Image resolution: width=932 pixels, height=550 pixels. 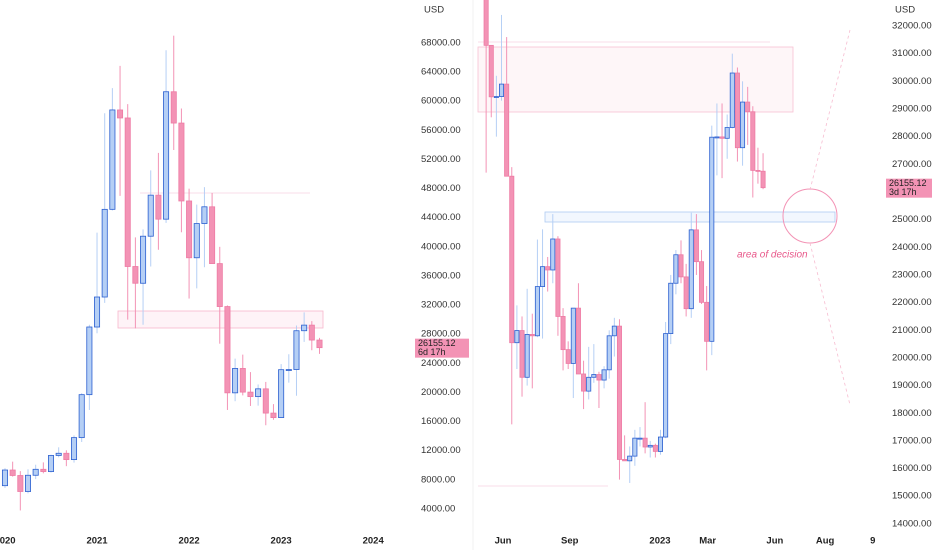 I want to click on x-tick-label: Mar, so click(x=707, y=541).